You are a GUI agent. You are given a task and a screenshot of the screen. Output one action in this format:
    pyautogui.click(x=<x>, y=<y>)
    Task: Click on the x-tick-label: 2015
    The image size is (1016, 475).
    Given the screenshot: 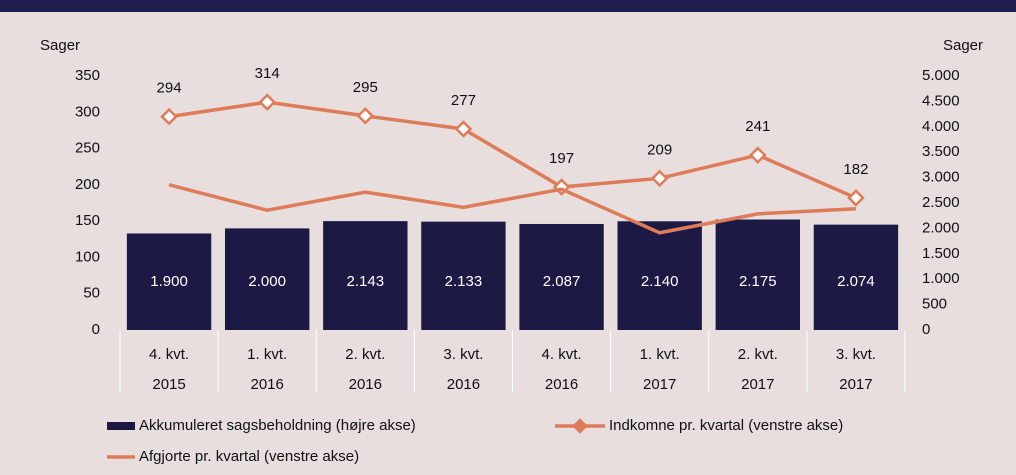 What is the action you would take?
    pyautogui.click(x=168, y=384)
    